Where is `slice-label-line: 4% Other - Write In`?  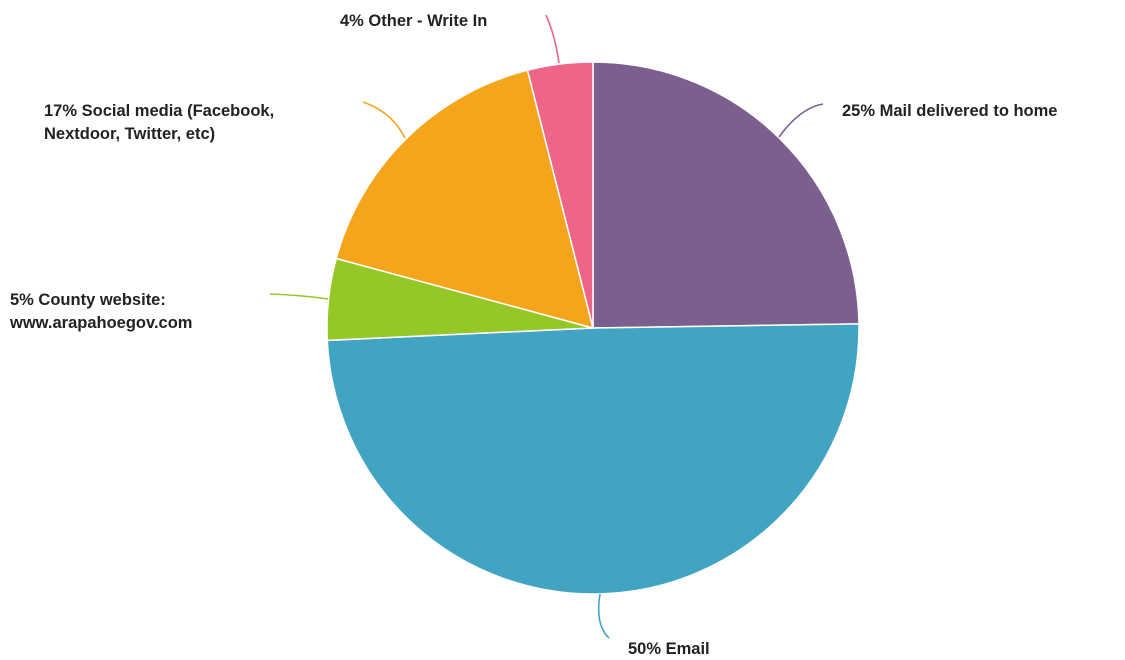
slice-label-line: 4% Other - Write In is located at coordinates (413, 21).